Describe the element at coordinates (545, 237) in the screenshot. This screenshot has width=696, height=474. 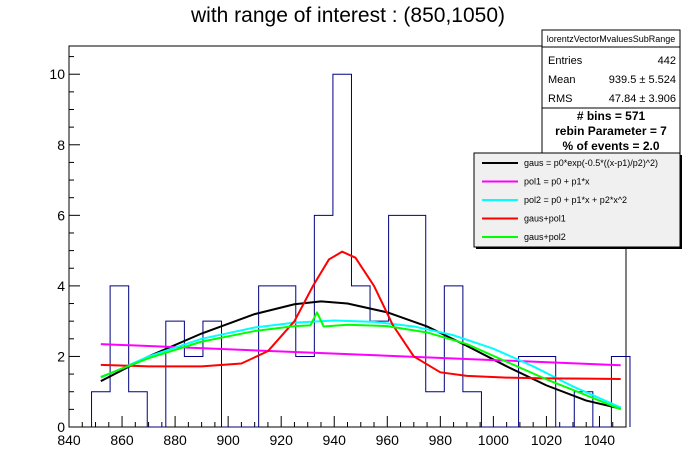
I see `legend-label: gaus+pol2` at that location.